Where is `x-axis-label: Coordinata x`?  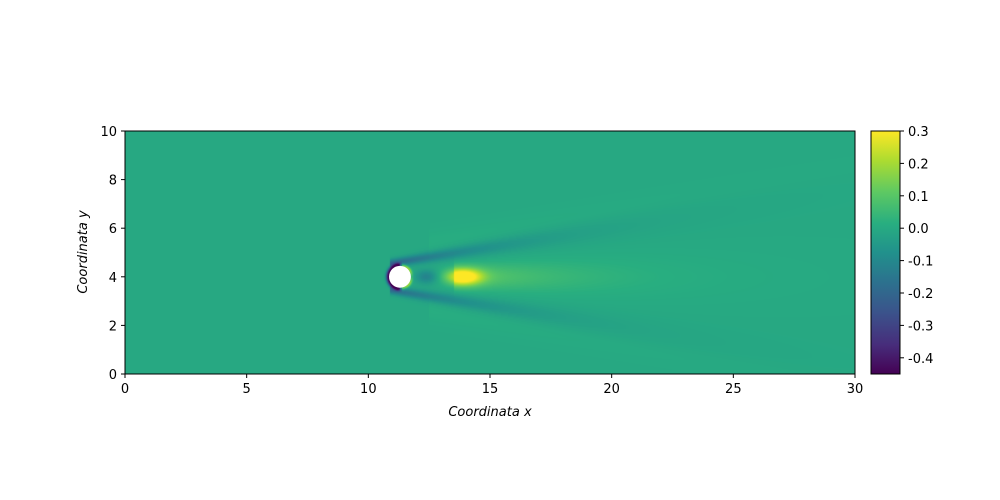 x-axis-label: Coordinata x is located at coordinates (490, 412).